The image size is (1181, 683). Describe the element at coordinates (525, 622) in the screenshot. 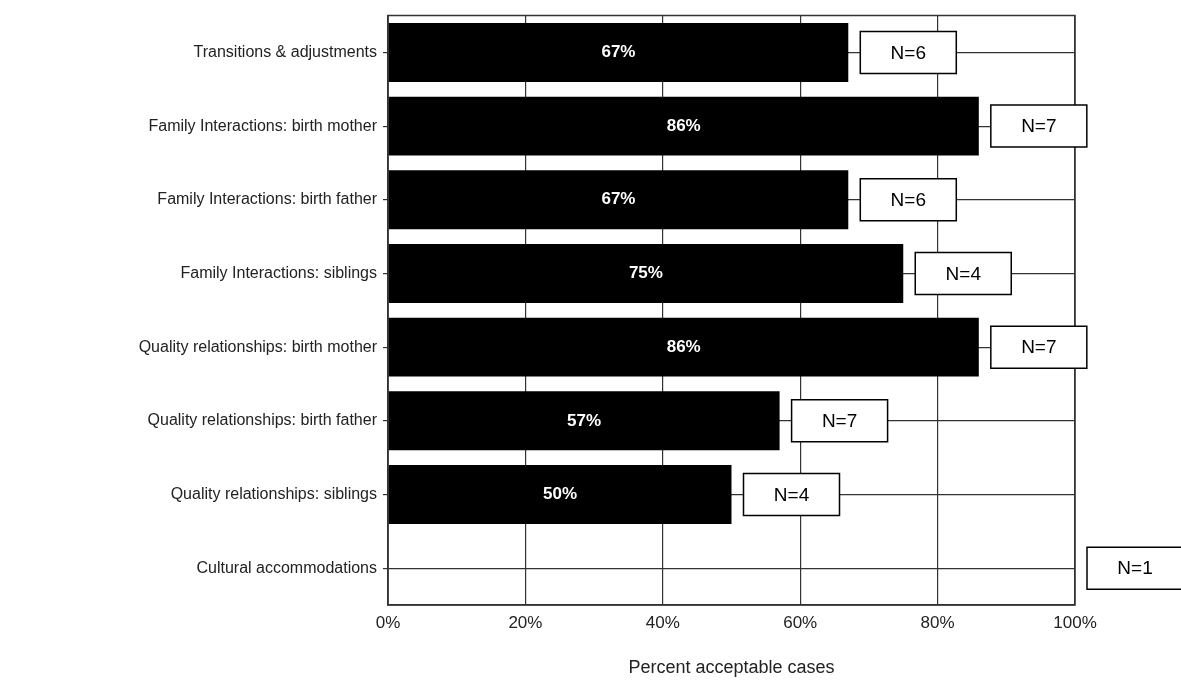

I see `x-tick-label: 20%` at that location.